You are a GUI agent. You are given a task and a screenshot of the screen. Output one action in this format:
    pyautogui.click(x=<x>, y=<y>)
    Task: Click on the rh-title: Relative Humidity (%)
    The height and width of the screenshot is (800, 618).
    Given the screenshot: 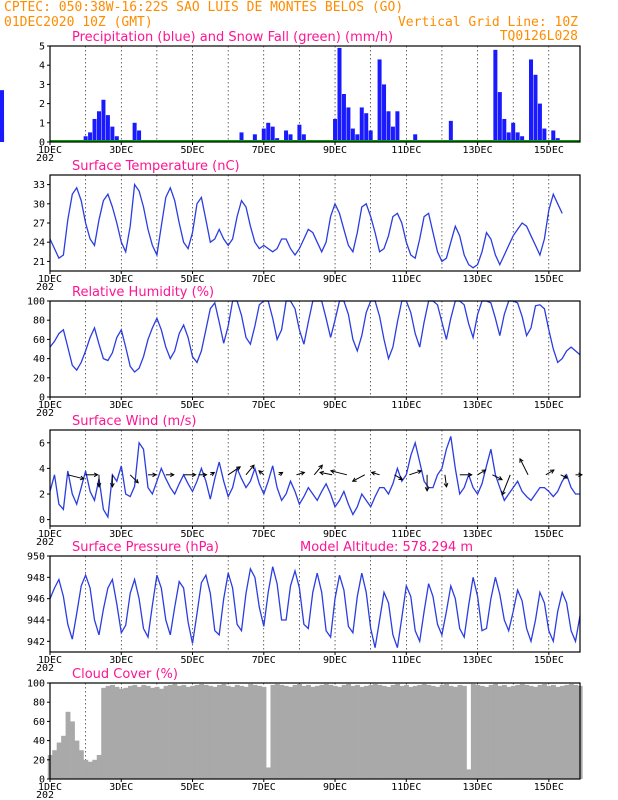 What is the action you would take?
    pyautogui.click(x=143, y=292)
    